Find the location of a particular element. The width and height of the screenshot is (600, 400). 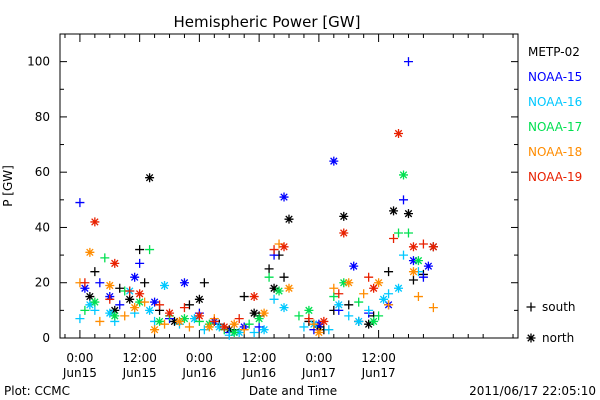

y-tick-label: 100 is located at coordinates (38, 62).